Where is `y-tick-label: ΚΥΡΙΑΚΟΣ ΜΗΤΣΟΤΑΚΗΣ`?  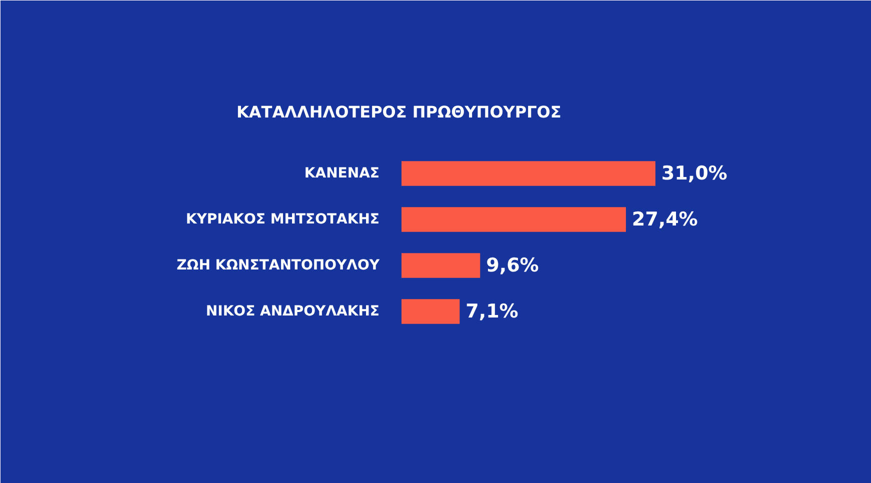 y-tick-label: ΚΥΡΙΑΚΟΣ ΜΗΤΣΟΤΑΚΗΣ is located at coordinates (283, 220).